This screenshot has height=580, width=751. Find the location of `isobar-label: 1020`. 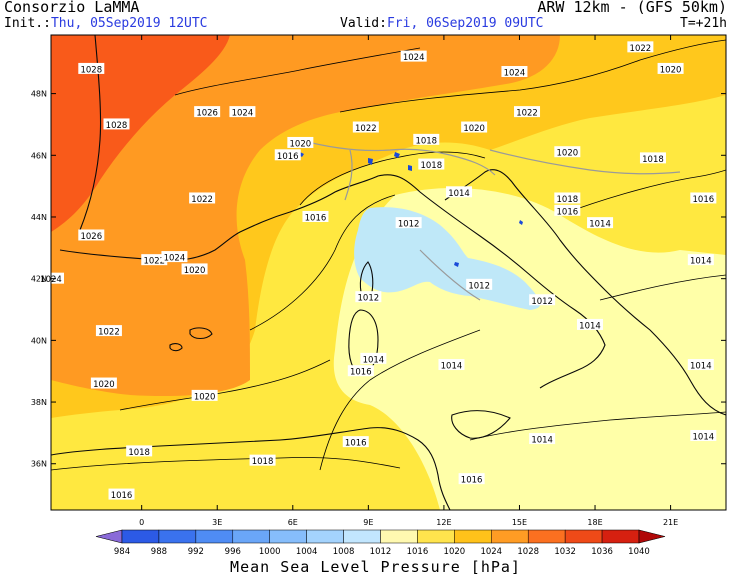

isobar-label: 1020 is located at coordinates (103, 383).